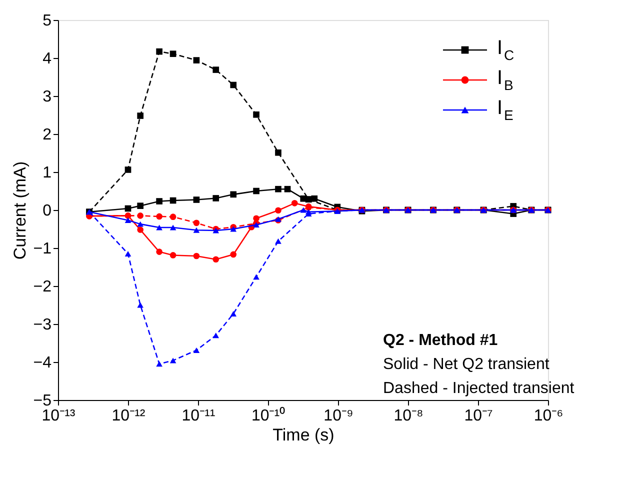 Image resolution: width=621 pixels, height=480 pixels. I want to click on y-tick-label: −2, so click(42, 287).